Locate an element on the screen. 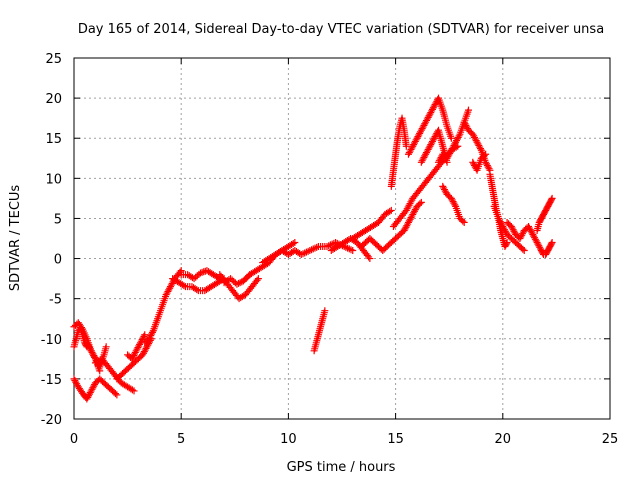 The height and width of the screenshot is (480, 640). y-tick-labels: -20 -15 -10 -5 0 5 10 15 20 25 is located at coordinates (51, 240).